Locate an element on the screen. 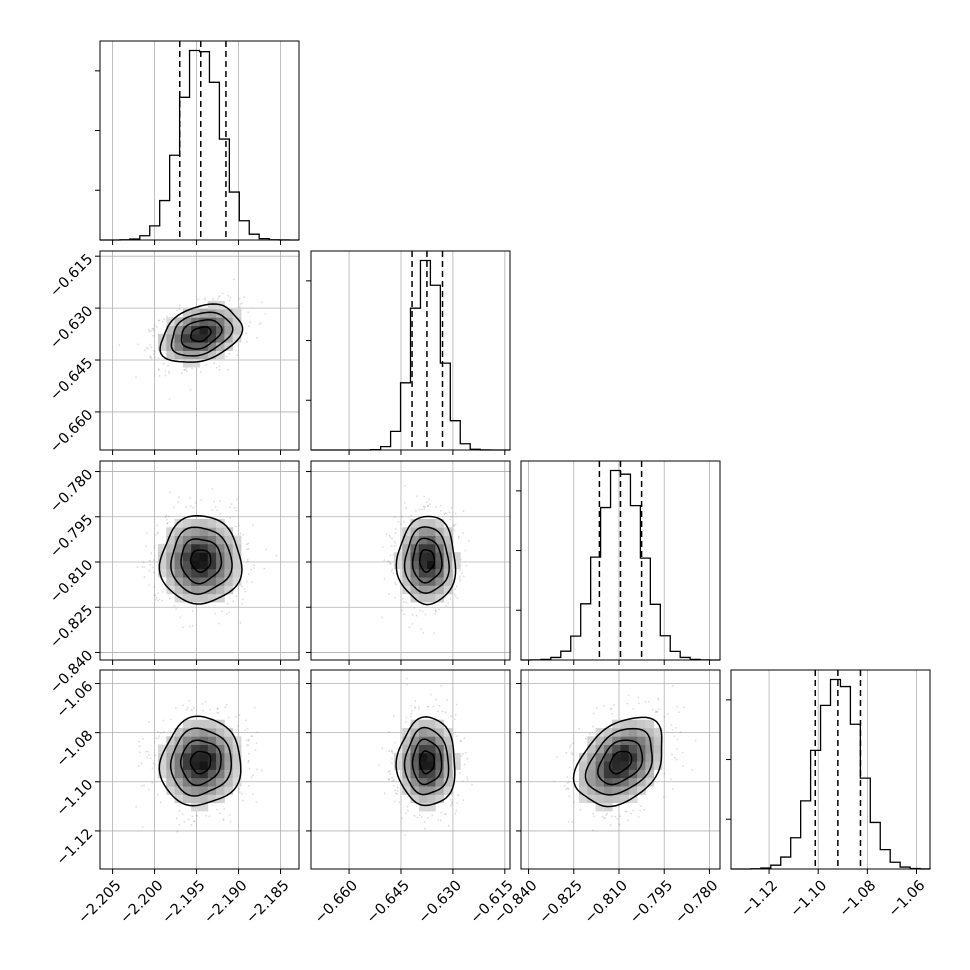 This screenshot has width=970, height=970. x-tick-label: −2.185 is located at coordinates (267, 902).